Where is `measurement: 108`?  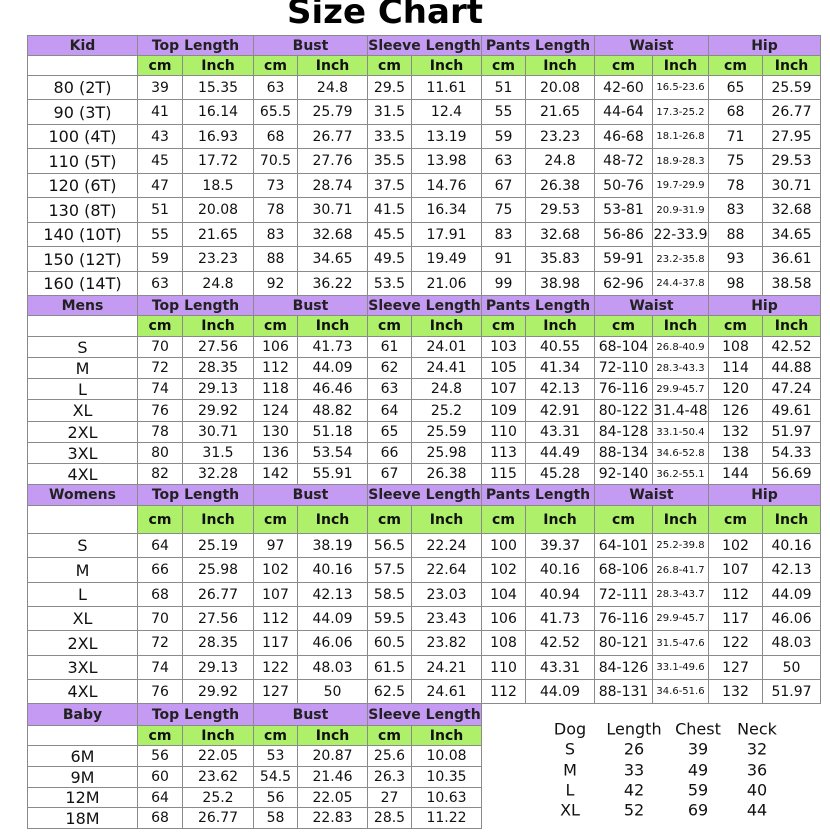
measurement: 108 is located at coordinates (503, 643).